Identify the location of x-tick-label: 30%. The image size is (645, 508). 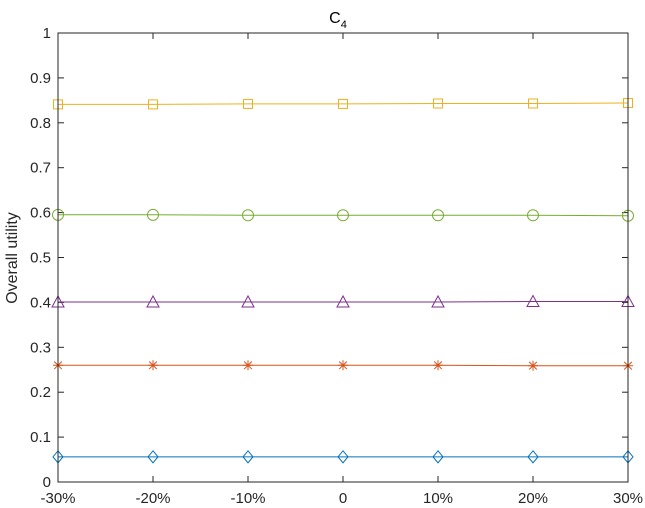
(628, 498).